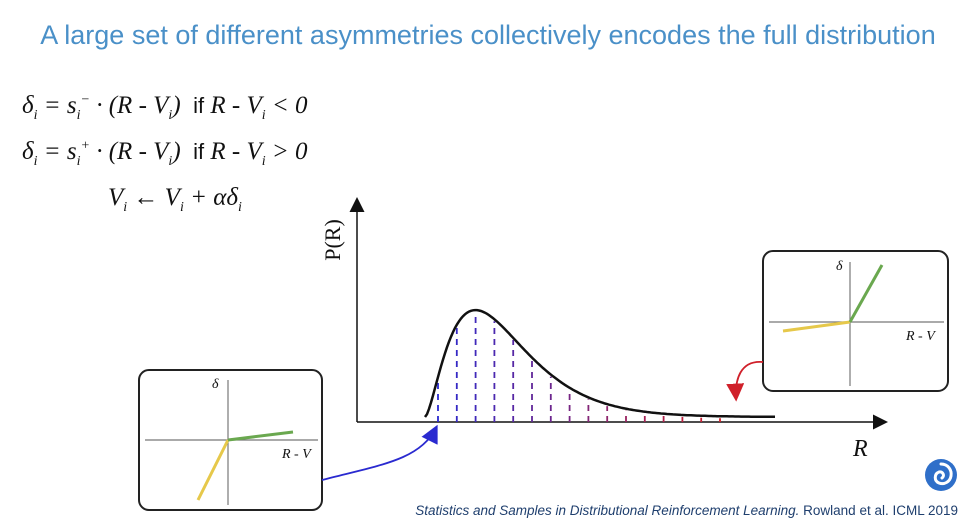 The width and height of the screenshot is (976, 526). I want to click on update-rule: Vi ← Vi + αδi, so click(175, 199).